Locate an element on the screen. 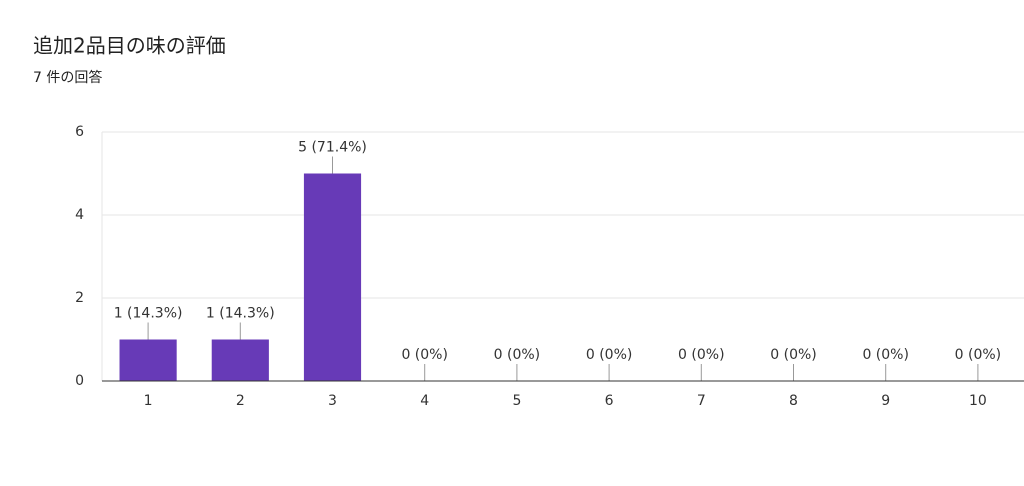  x-tick-label: 8 is located at coordinates (793, 401).